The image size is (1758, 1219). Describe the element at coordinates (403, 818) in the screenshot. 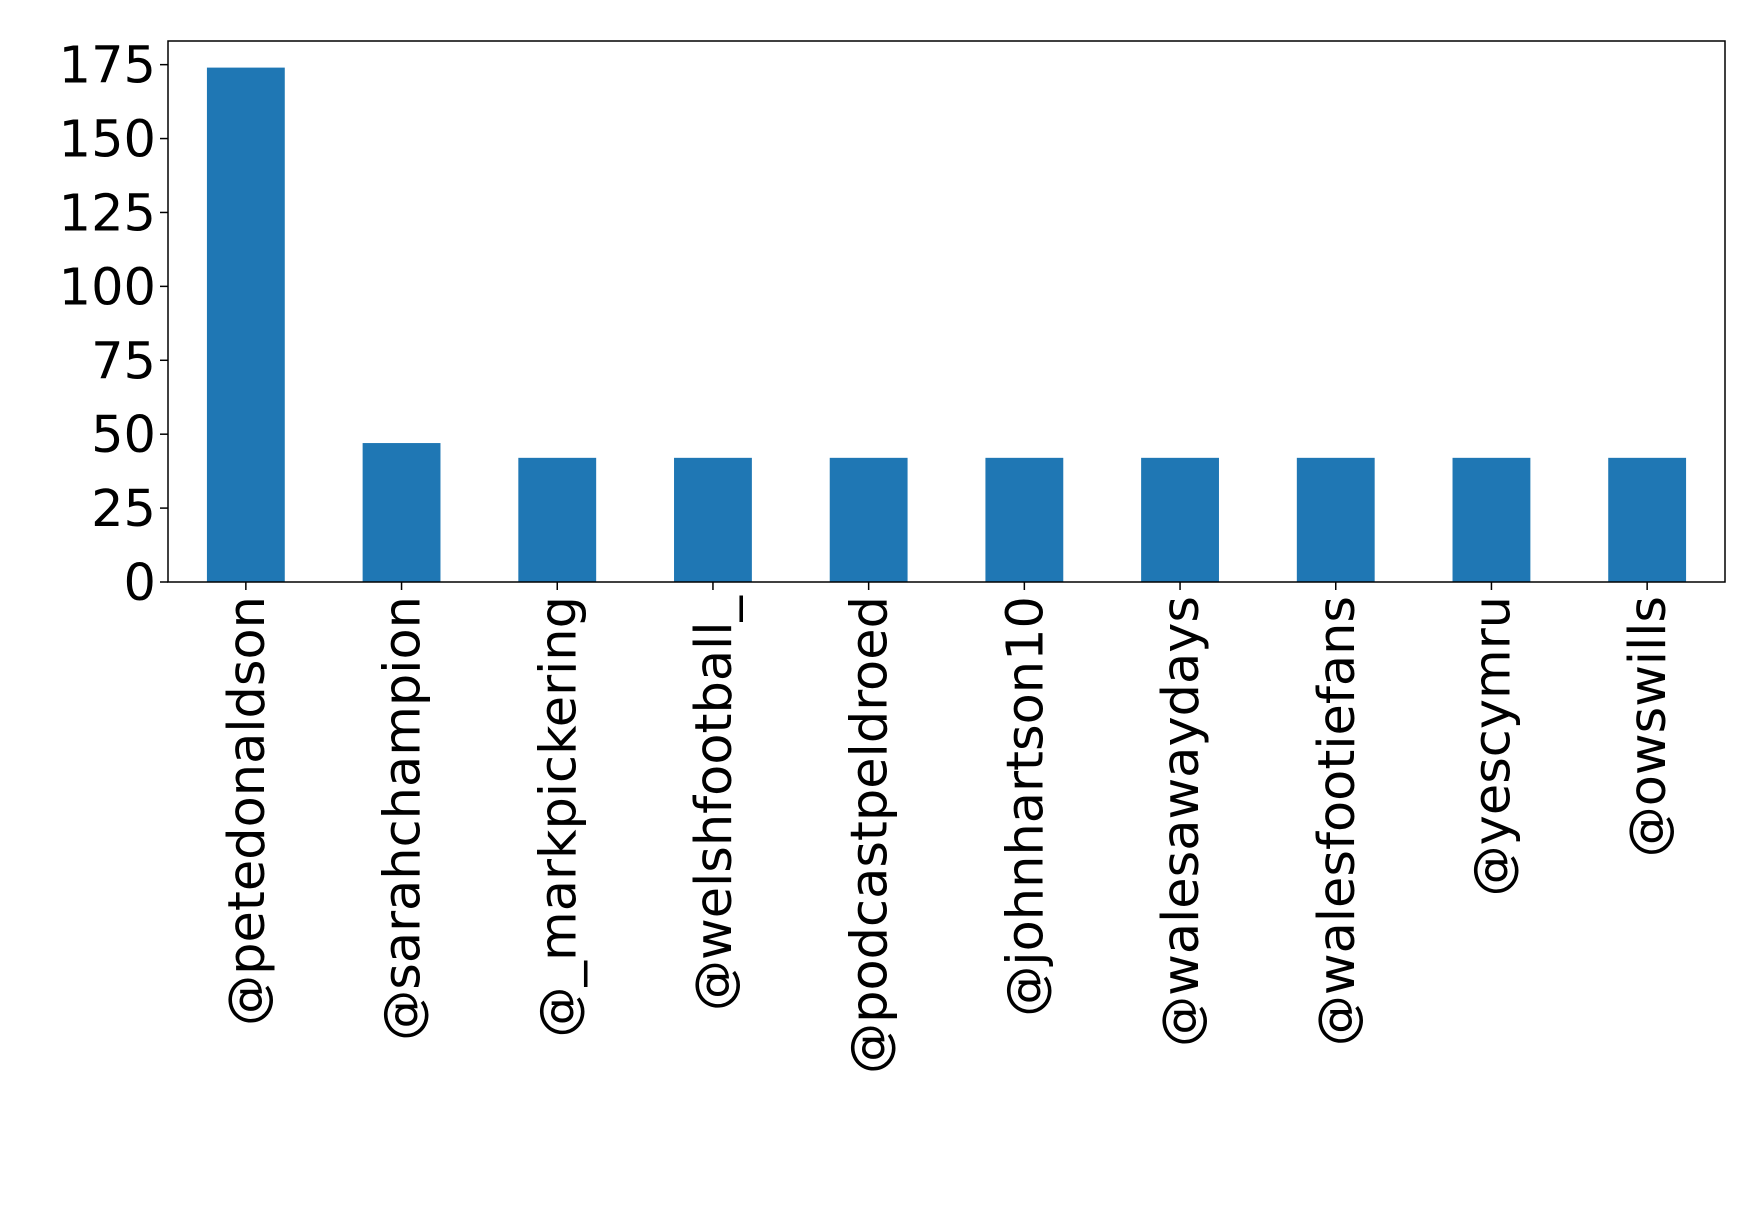

I see `x-tick-label: @sarahchampion` at that location.